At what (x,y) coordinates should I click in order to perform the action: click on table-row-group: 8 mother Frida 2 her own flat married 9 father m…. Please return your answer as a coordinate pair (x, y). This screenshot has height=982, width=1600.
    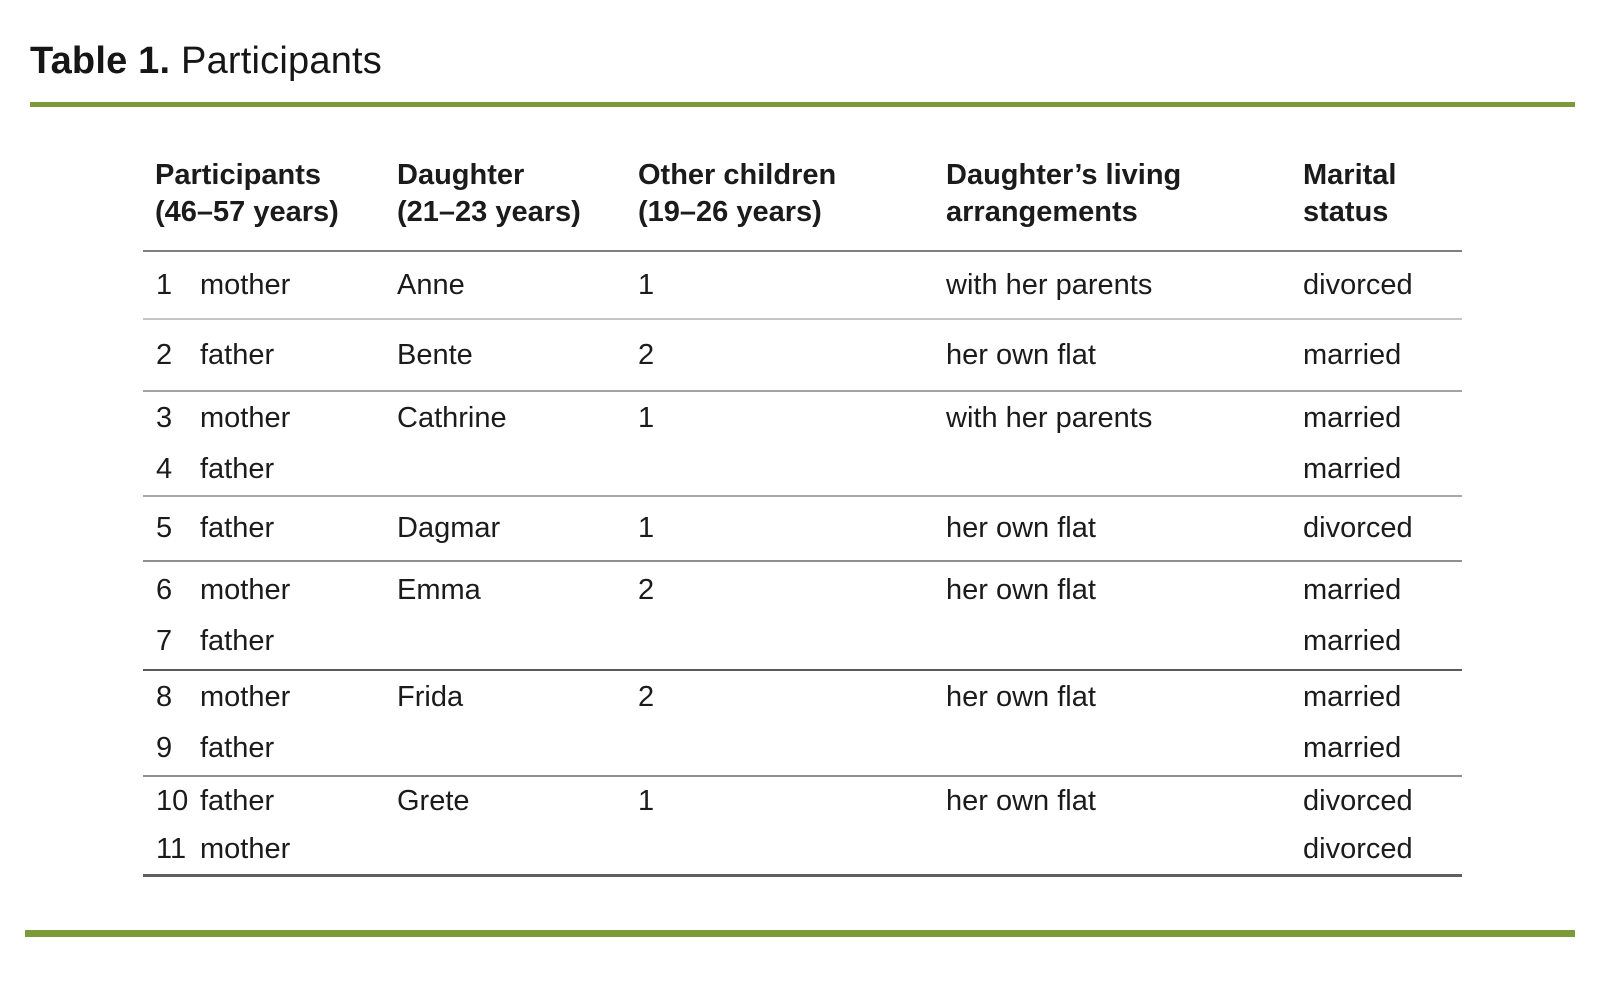
    Looking at the image, I should click on (802, 724).